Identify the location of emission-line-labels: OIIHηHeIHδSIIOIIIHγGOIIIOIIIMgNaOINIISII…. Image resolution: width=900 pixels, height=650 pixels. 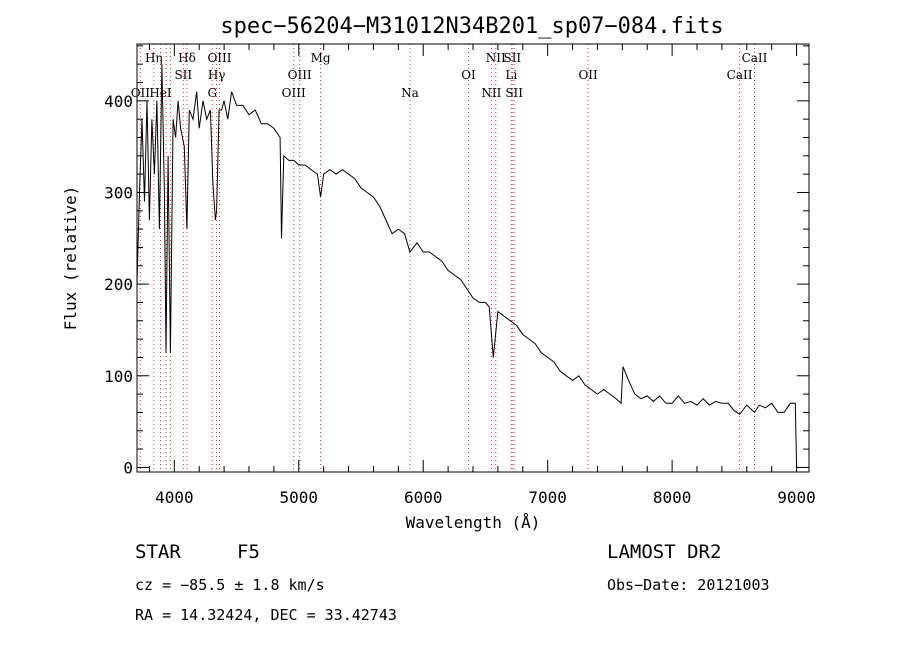
(449, 75).